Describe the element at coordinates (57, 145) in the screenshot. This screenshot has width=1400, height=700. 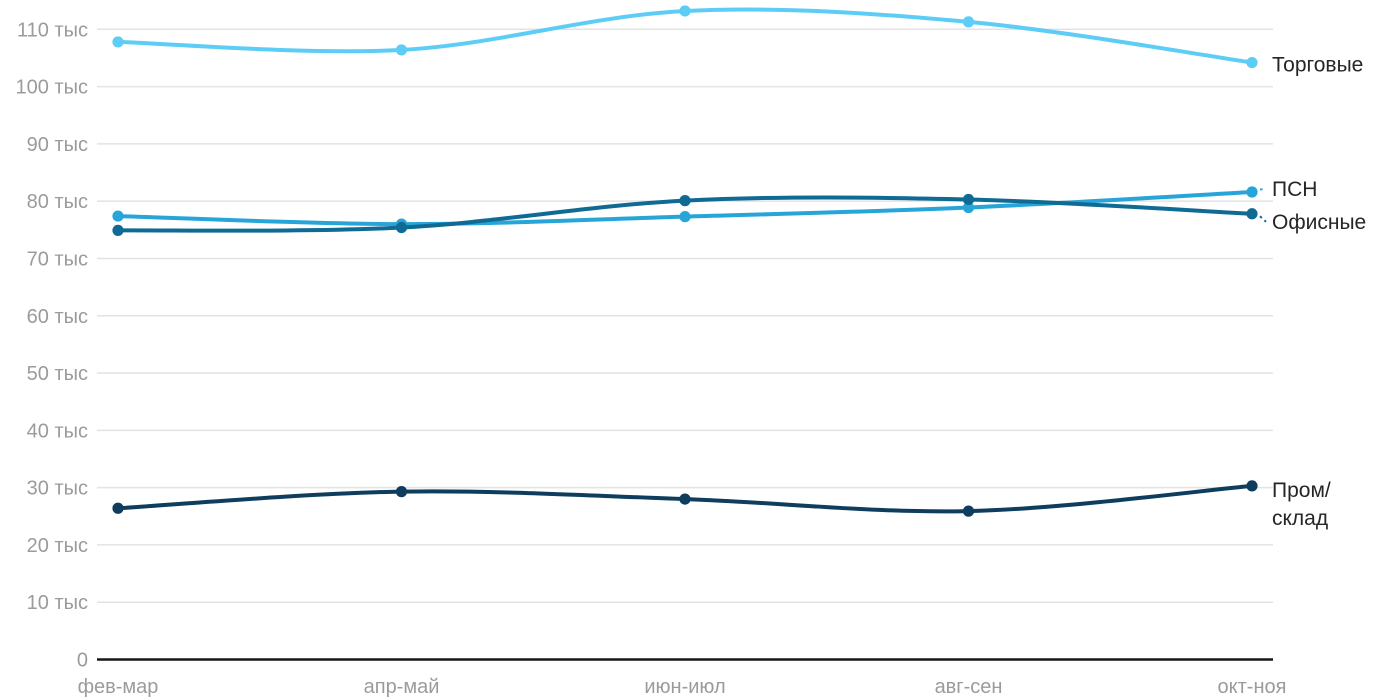
I see `y-tick-label-90: 90 тыс` at that location.